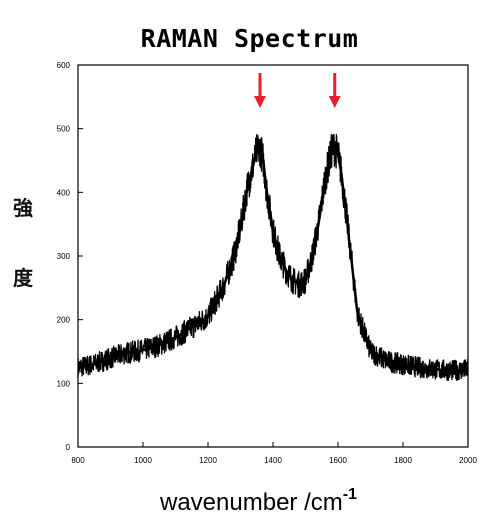  What do you see at coordinates (64, 383) in the screenshot?
I see `y-tick-label: 100` at bounding box center [64, 383].